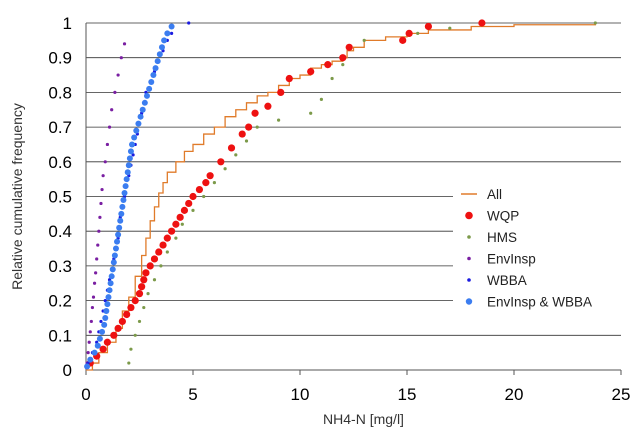 Image resolution: width=635 pixels, height=433 pixels. I want to click on legend-label-1: WQP, so click(503, 216).